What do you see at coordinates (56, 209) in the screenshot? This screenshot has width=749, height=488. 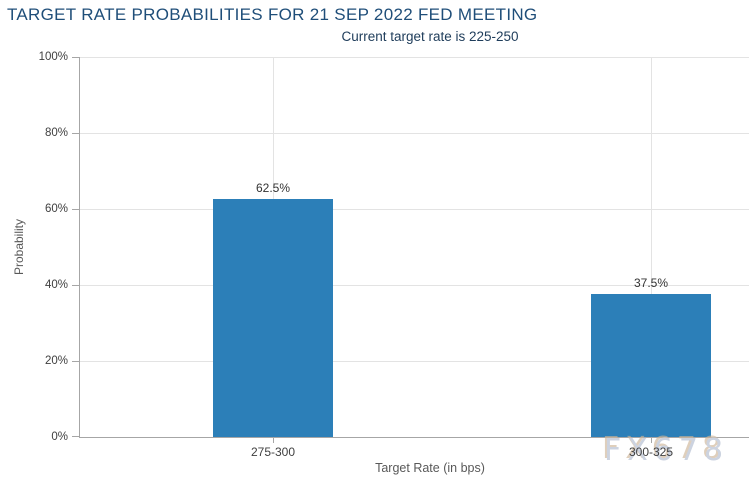 I see `y-tick-label: 60%` at bounding box center [56, 209].